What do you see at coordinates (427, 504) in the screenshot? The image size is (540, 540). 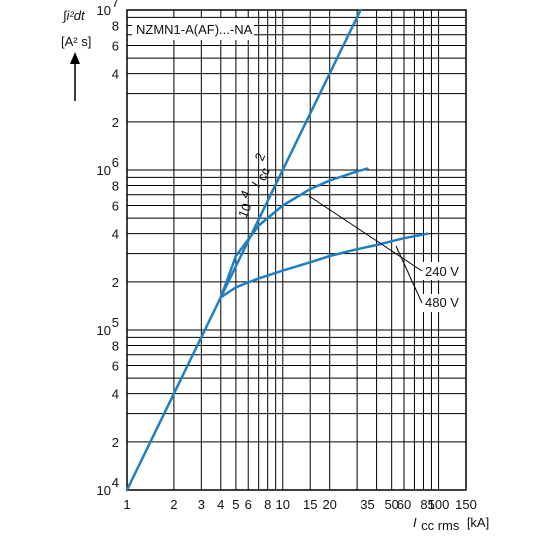 I see `x-tick-label: 85` at bounding box center [427, 504].